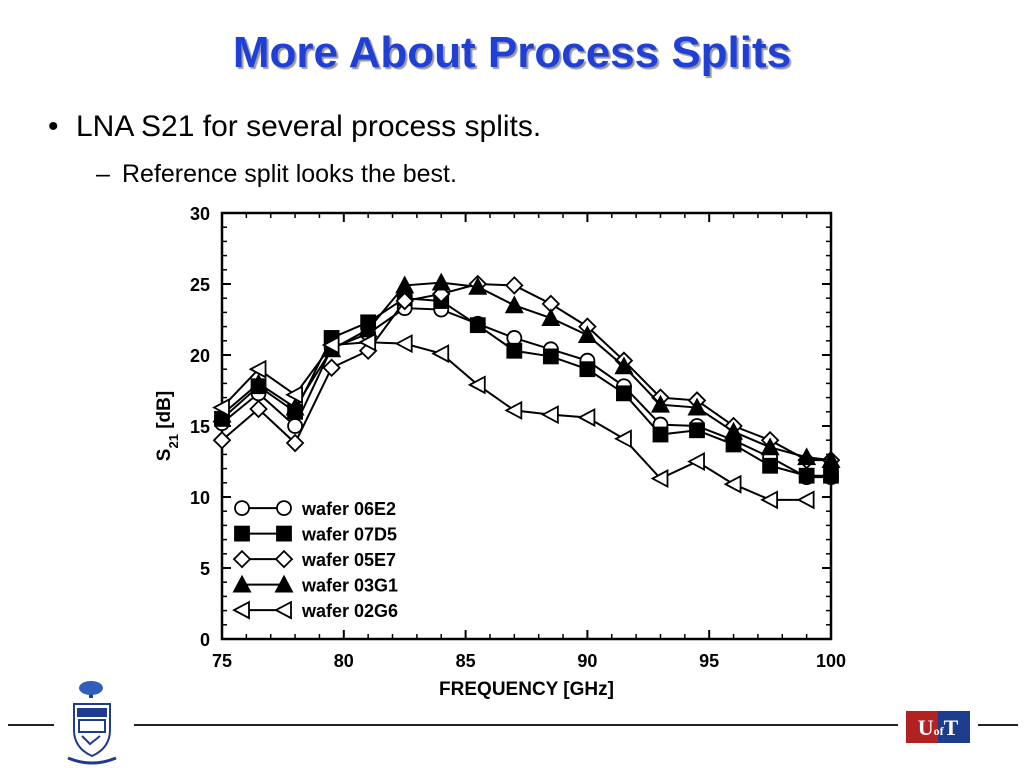  What do you see at coordinates (167, 426) in the screenshot?
I see `y-axis-label: S21 [dB]` at bounding box center [167, 426].